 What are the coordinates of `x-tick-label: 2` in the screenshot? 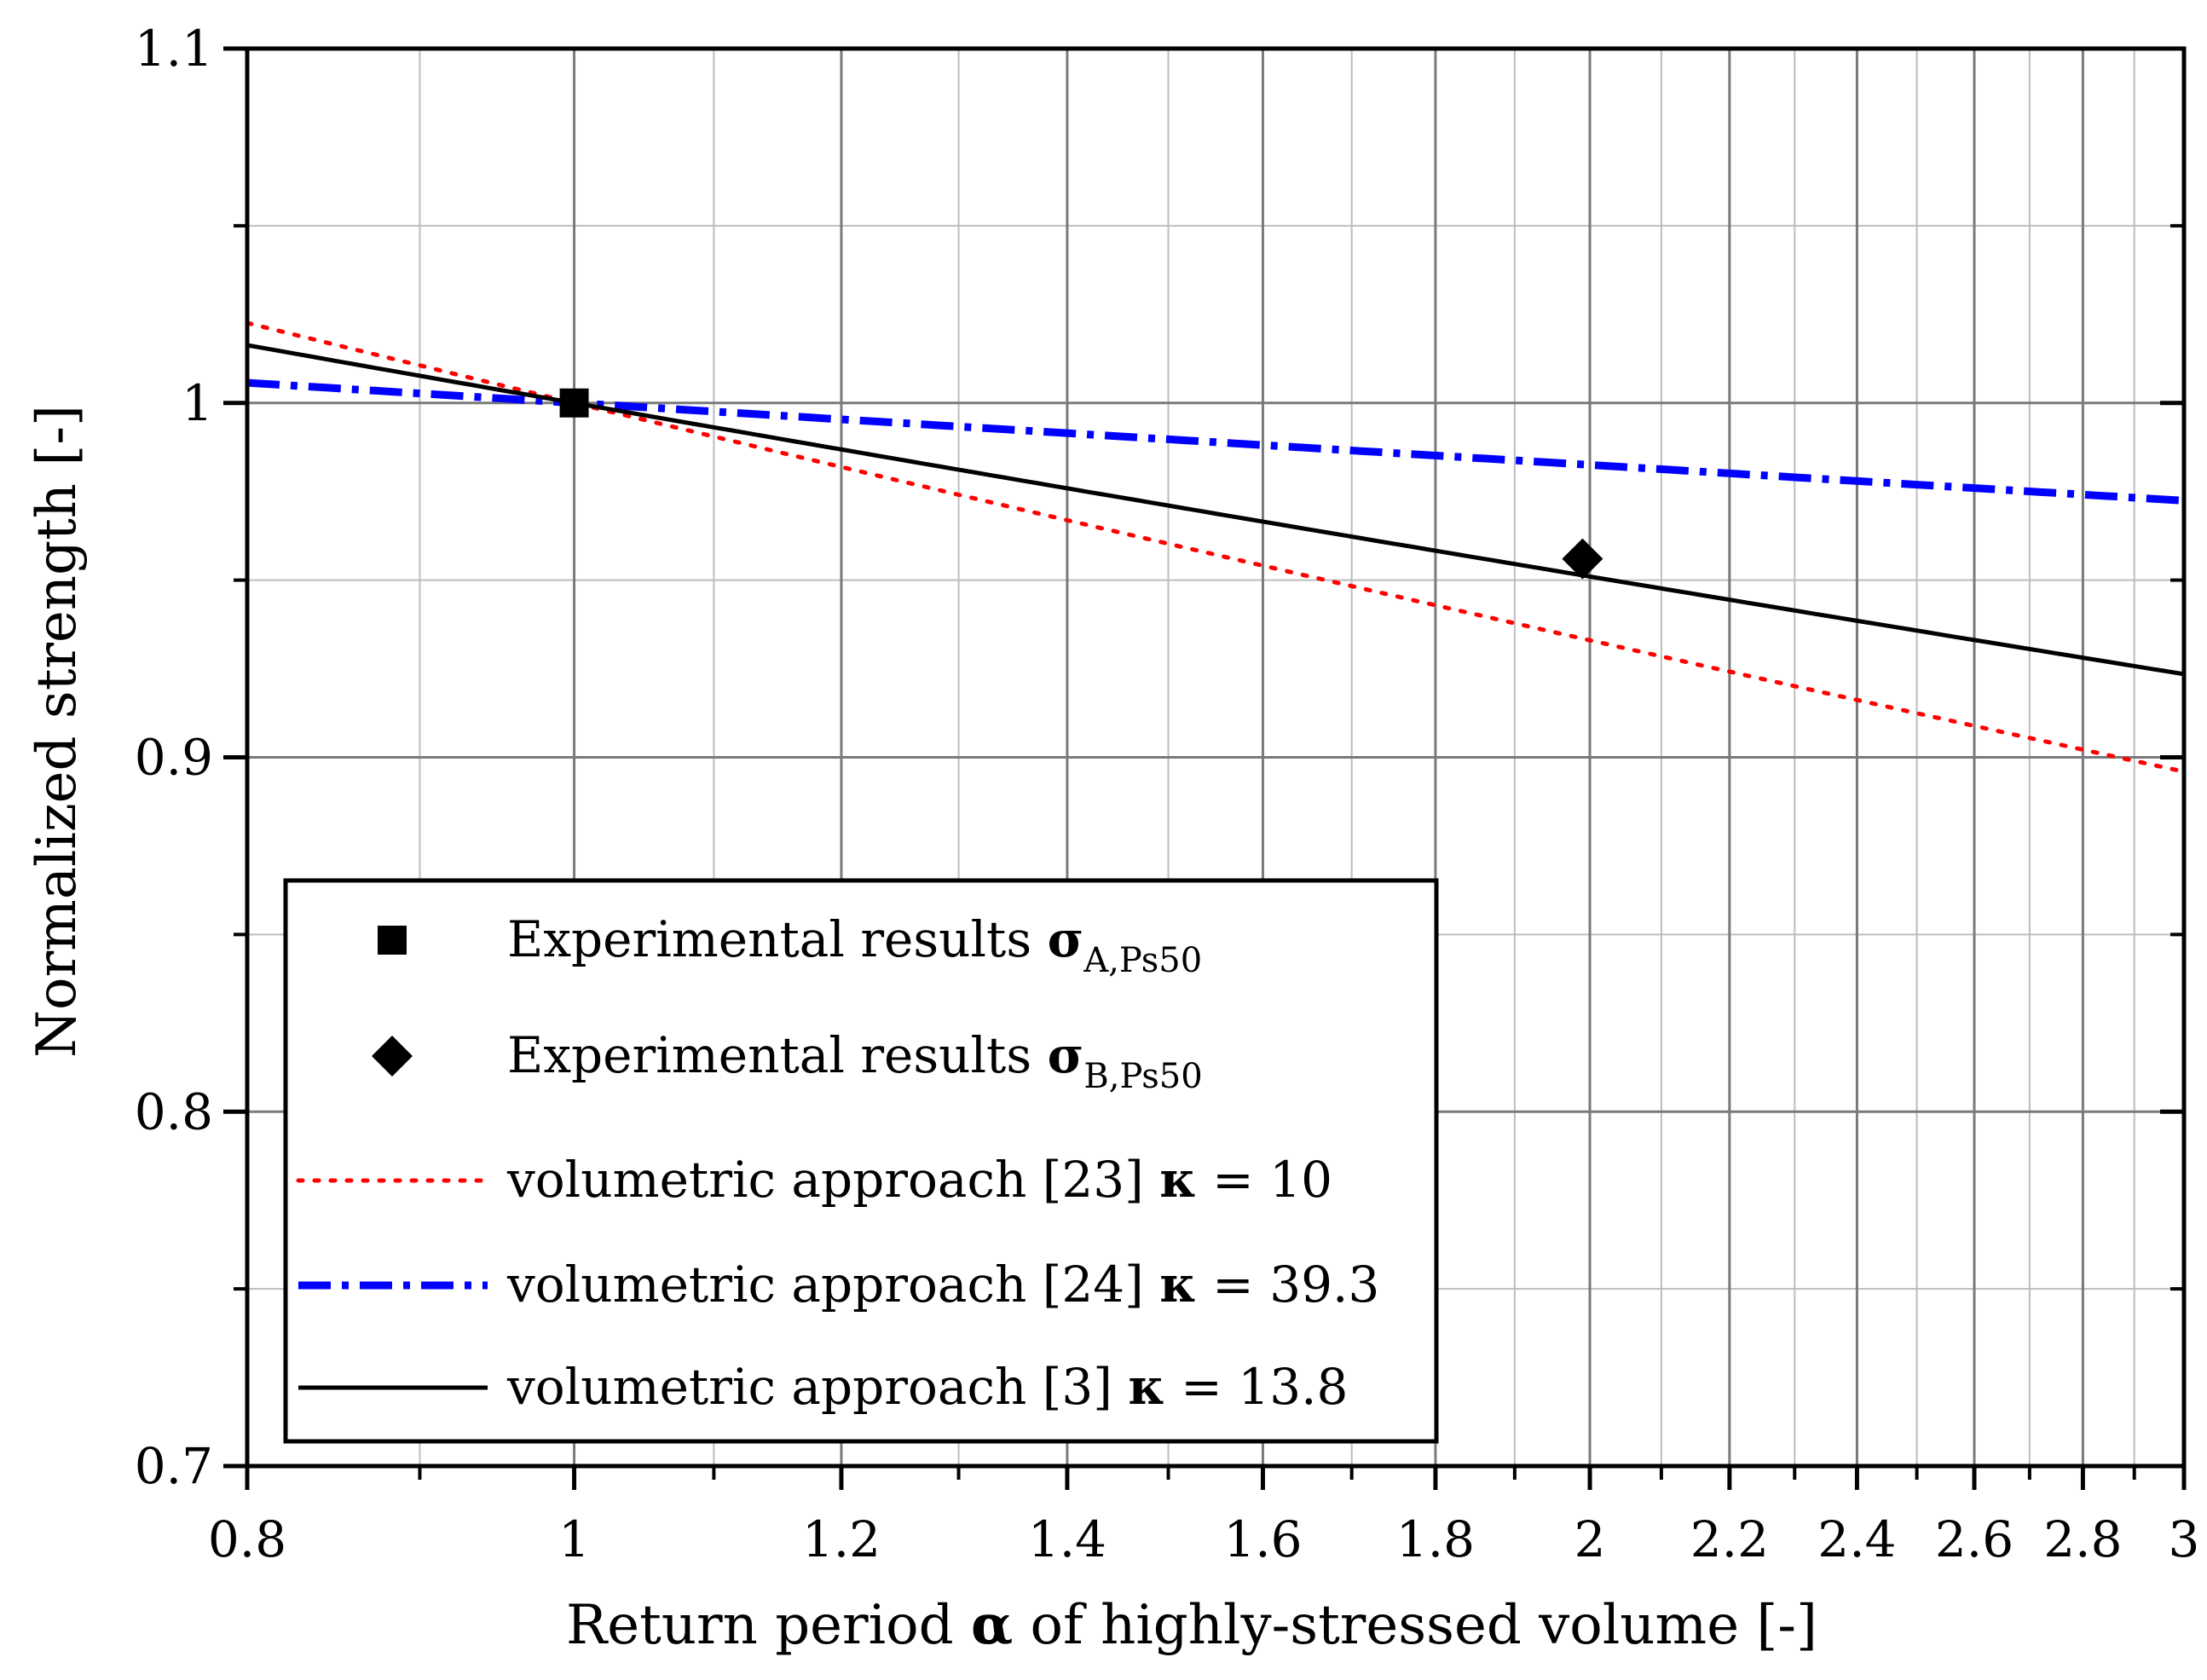 It's located at (1590, 1539).